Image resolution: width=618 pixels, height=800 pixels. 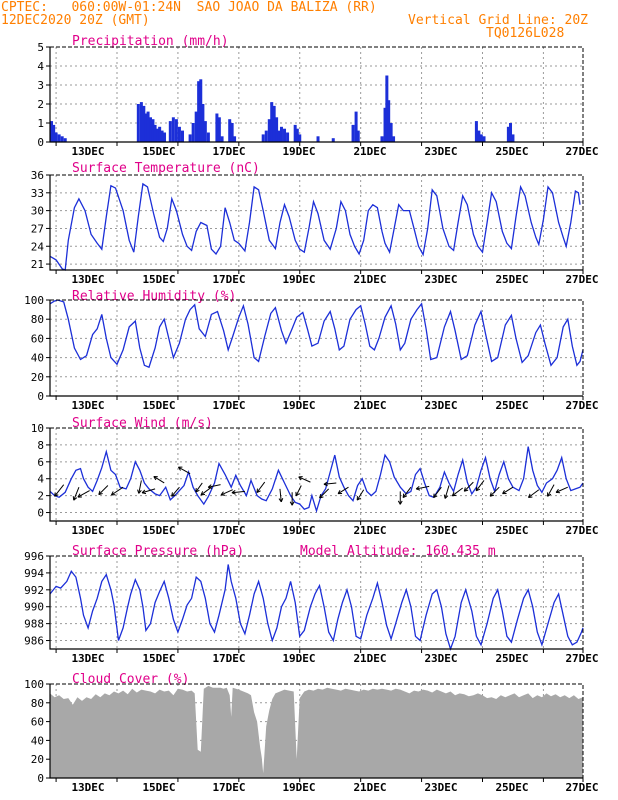 I want to click on y-tick-label: 100, so click(x=34, y=684).